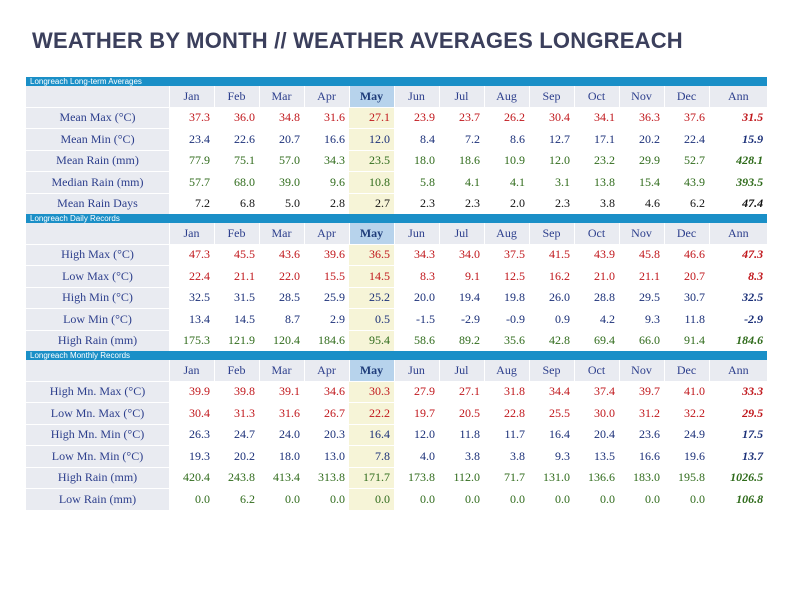  I want to click on value-cell: 19.6, so click(686, 456).